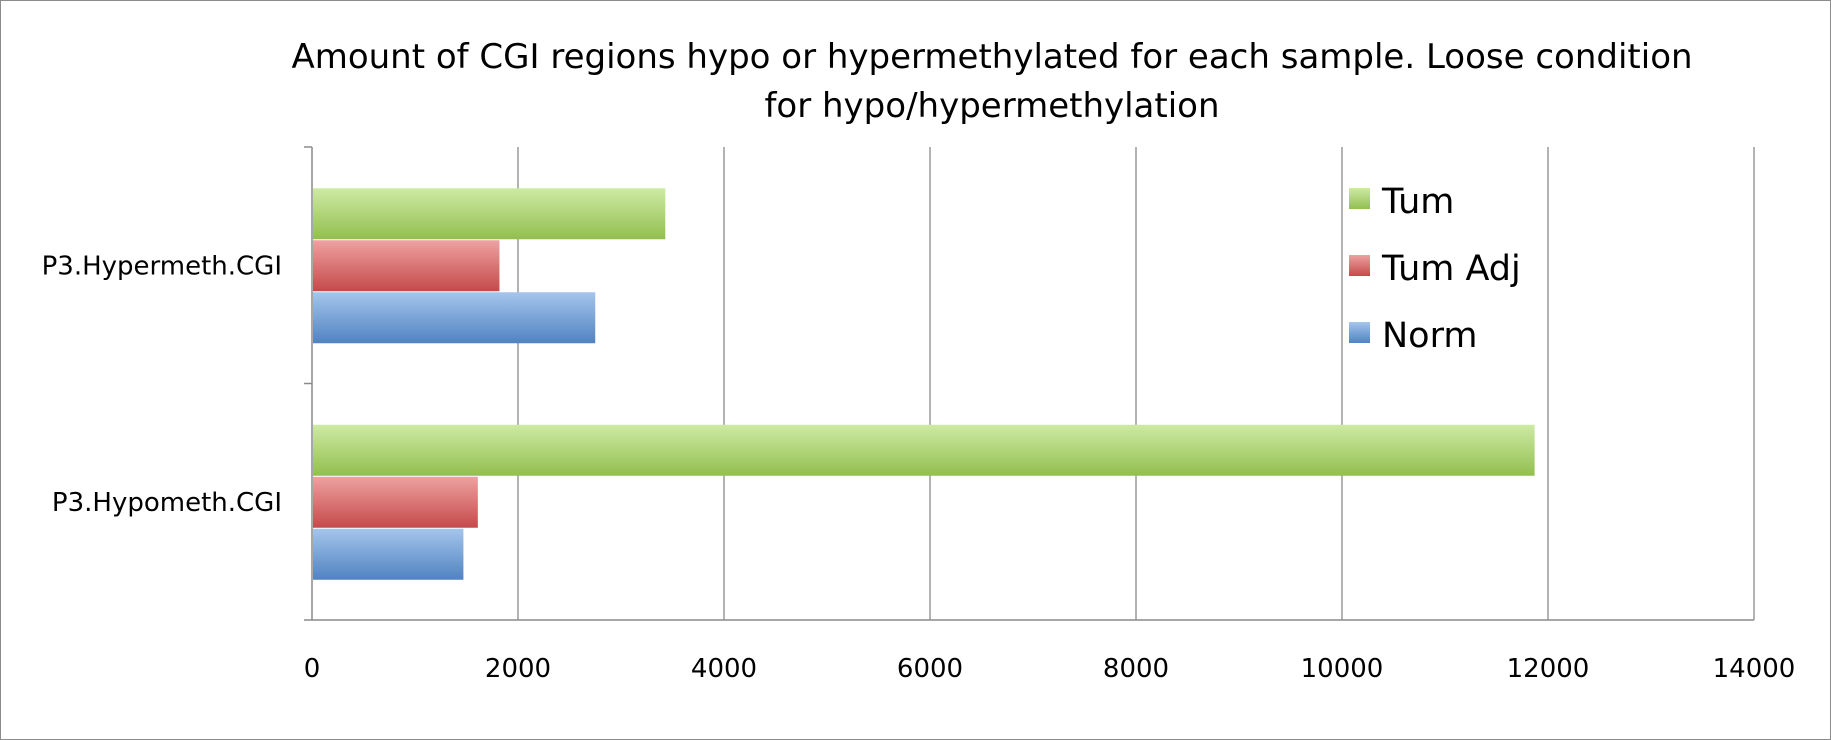  I want to click on category-label-hypermeth: P3.Hypermeth.CGI, so click(162, 266).